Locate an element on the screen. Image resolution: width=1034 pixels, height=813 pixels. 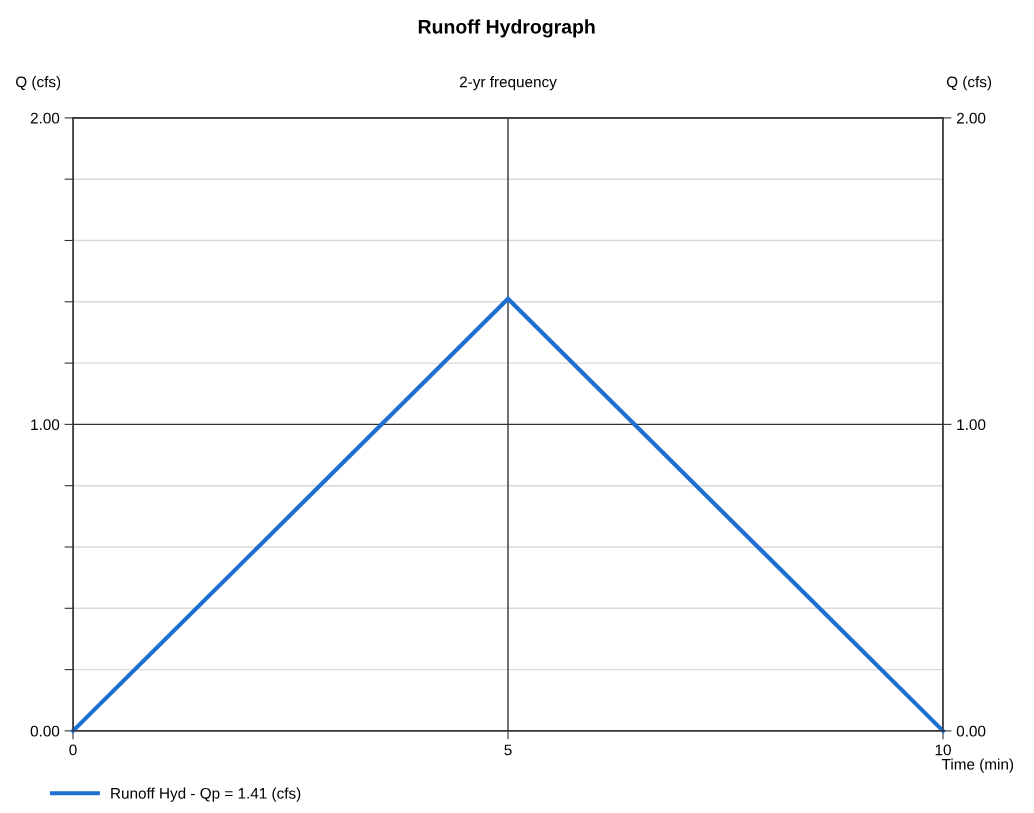
y-tick-label: 2.00 is located at coordinates (45, 118).